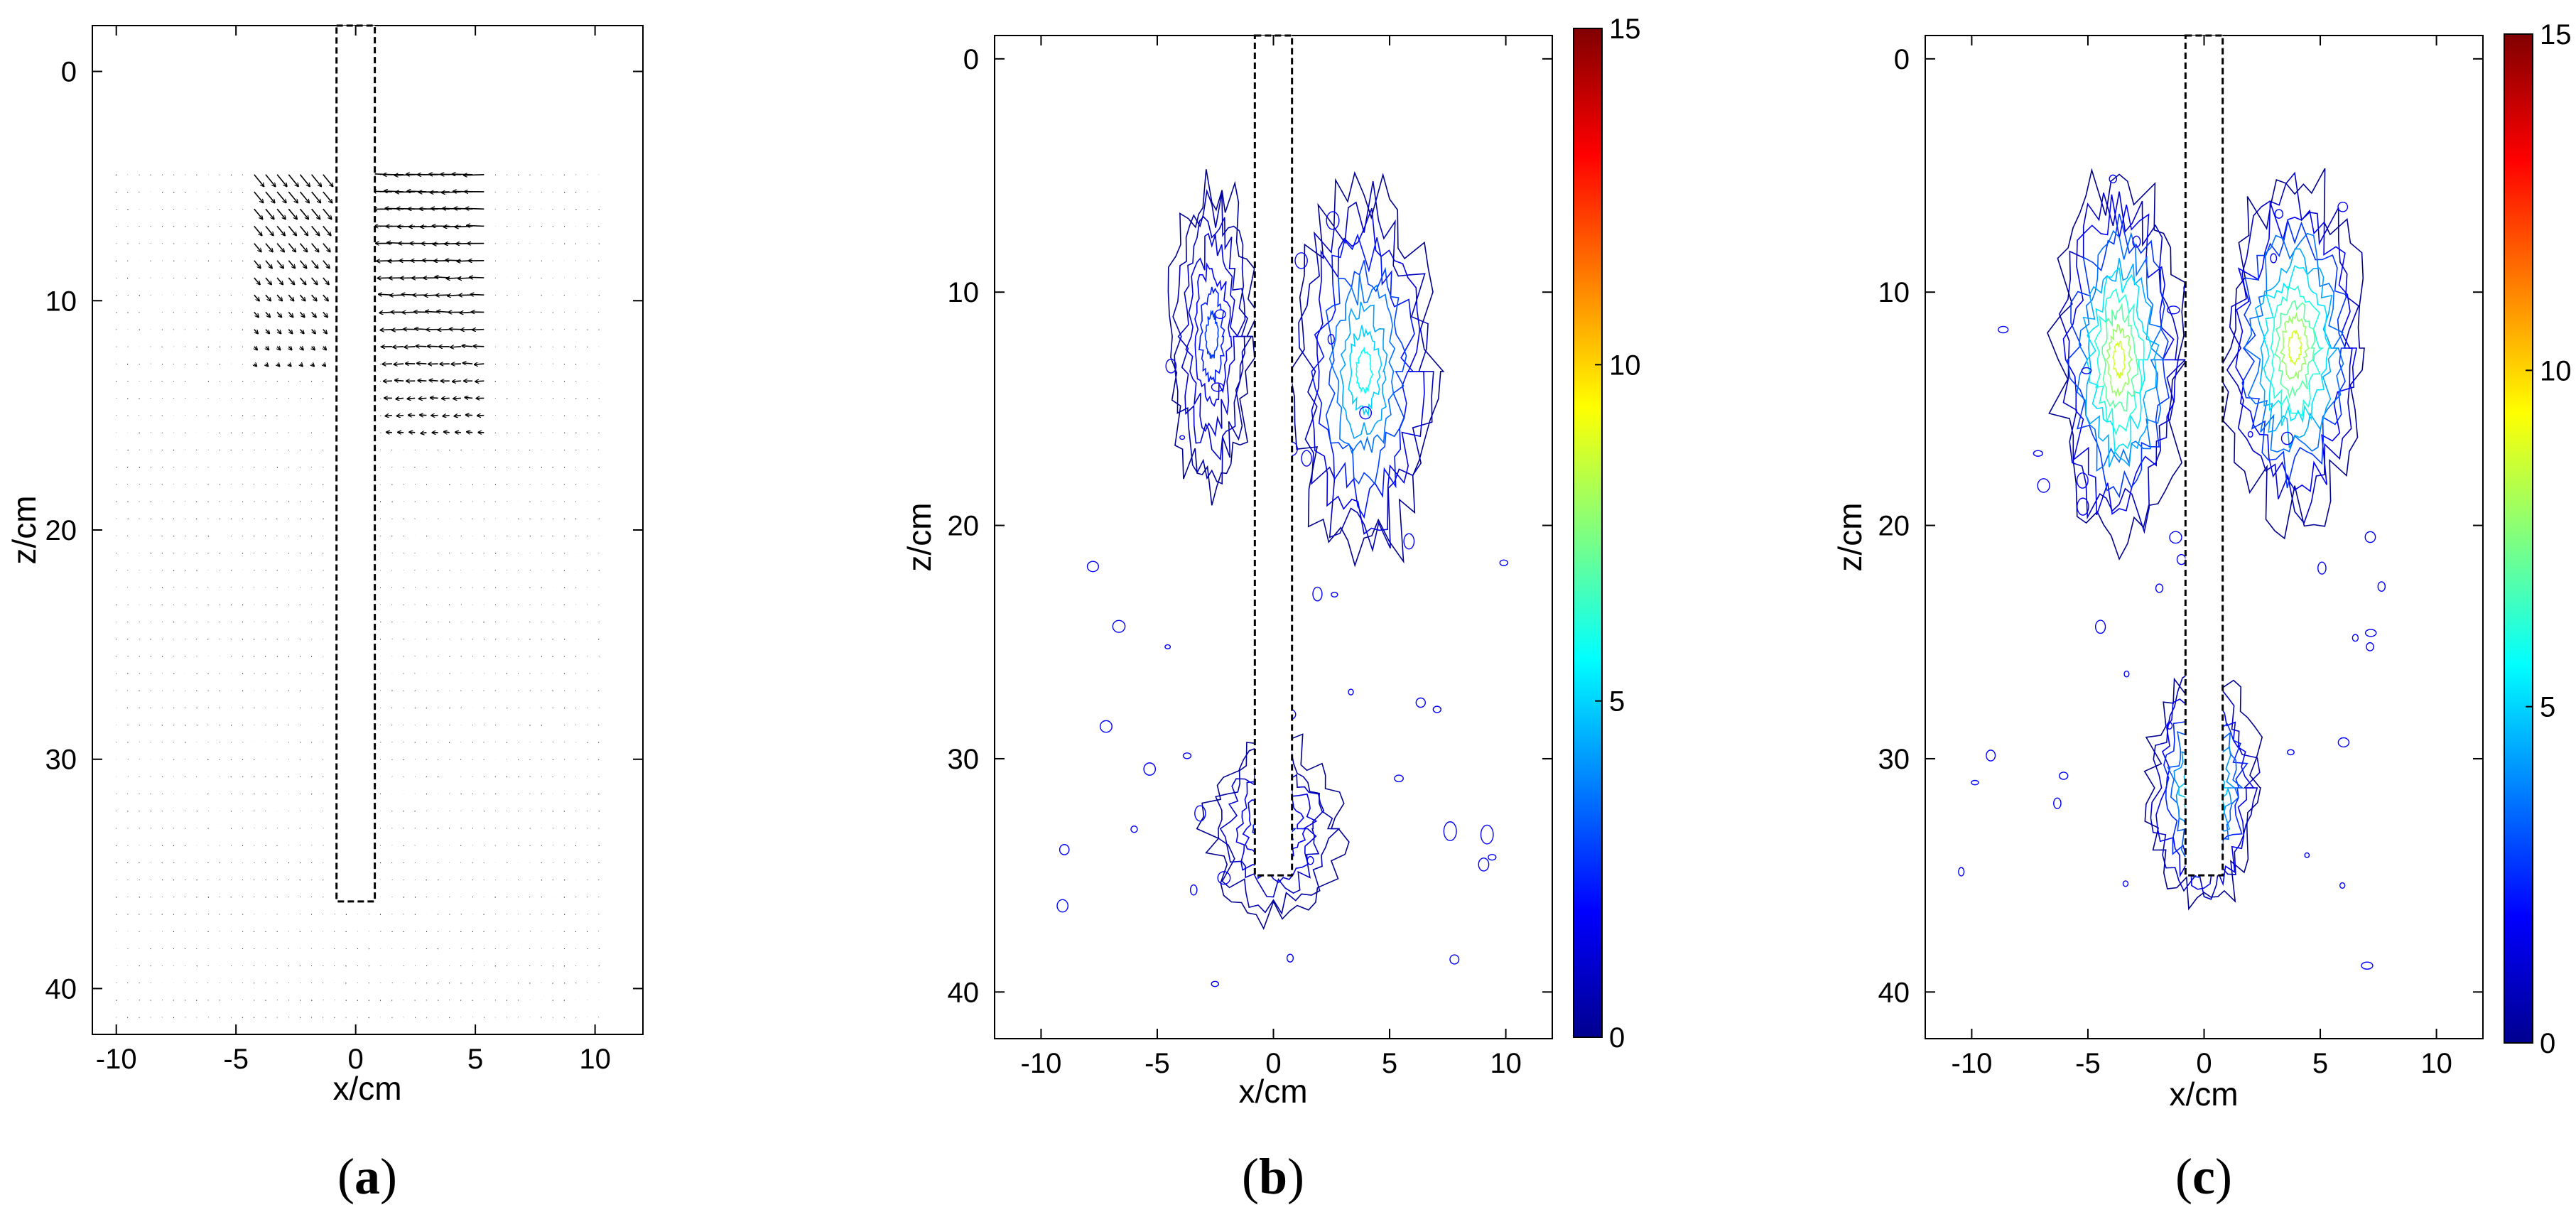 The height and width of the screenshot is (1212, 2576). Describe the element at coordinates (2436, 1063) in the screenshot. I see `x-tick-label: 10` at that location.